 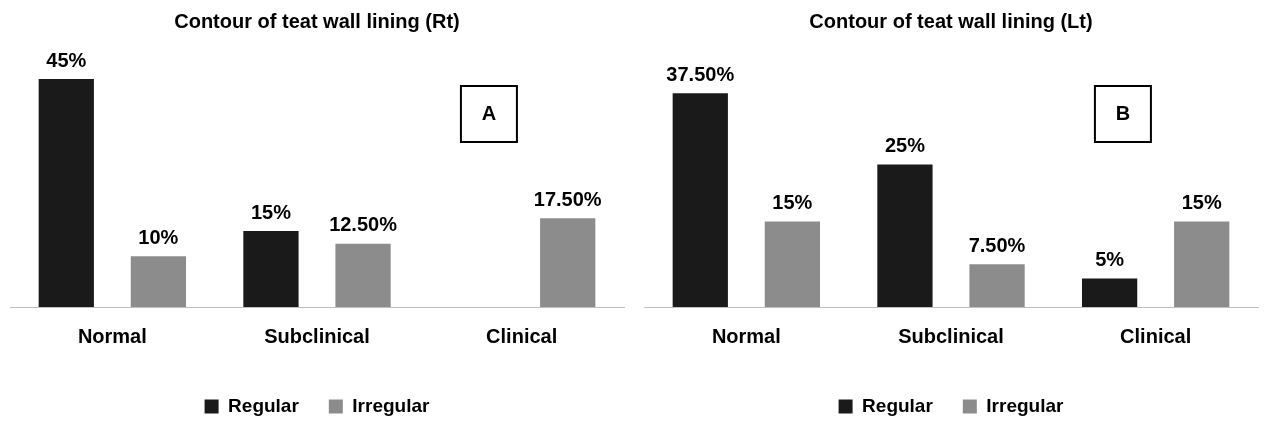 What do you see at coordinates (951, 20) in the screenshot?
I see `chart-title: Contour of teat wall lining (Lt)` at bounding box center [951, 20].